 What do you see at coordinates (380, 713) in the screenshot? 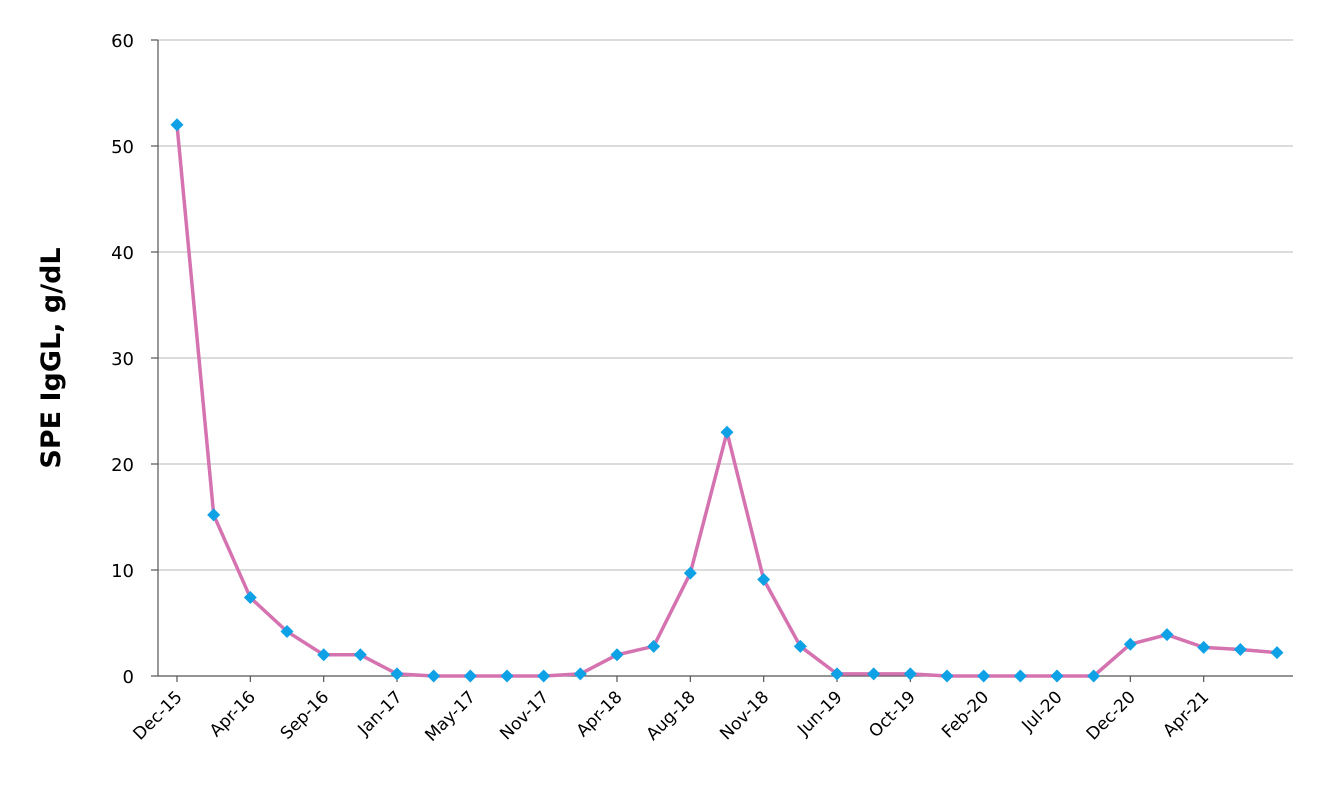
I see `x-tick-label: Jan-17` at bounding box center [380, 713].